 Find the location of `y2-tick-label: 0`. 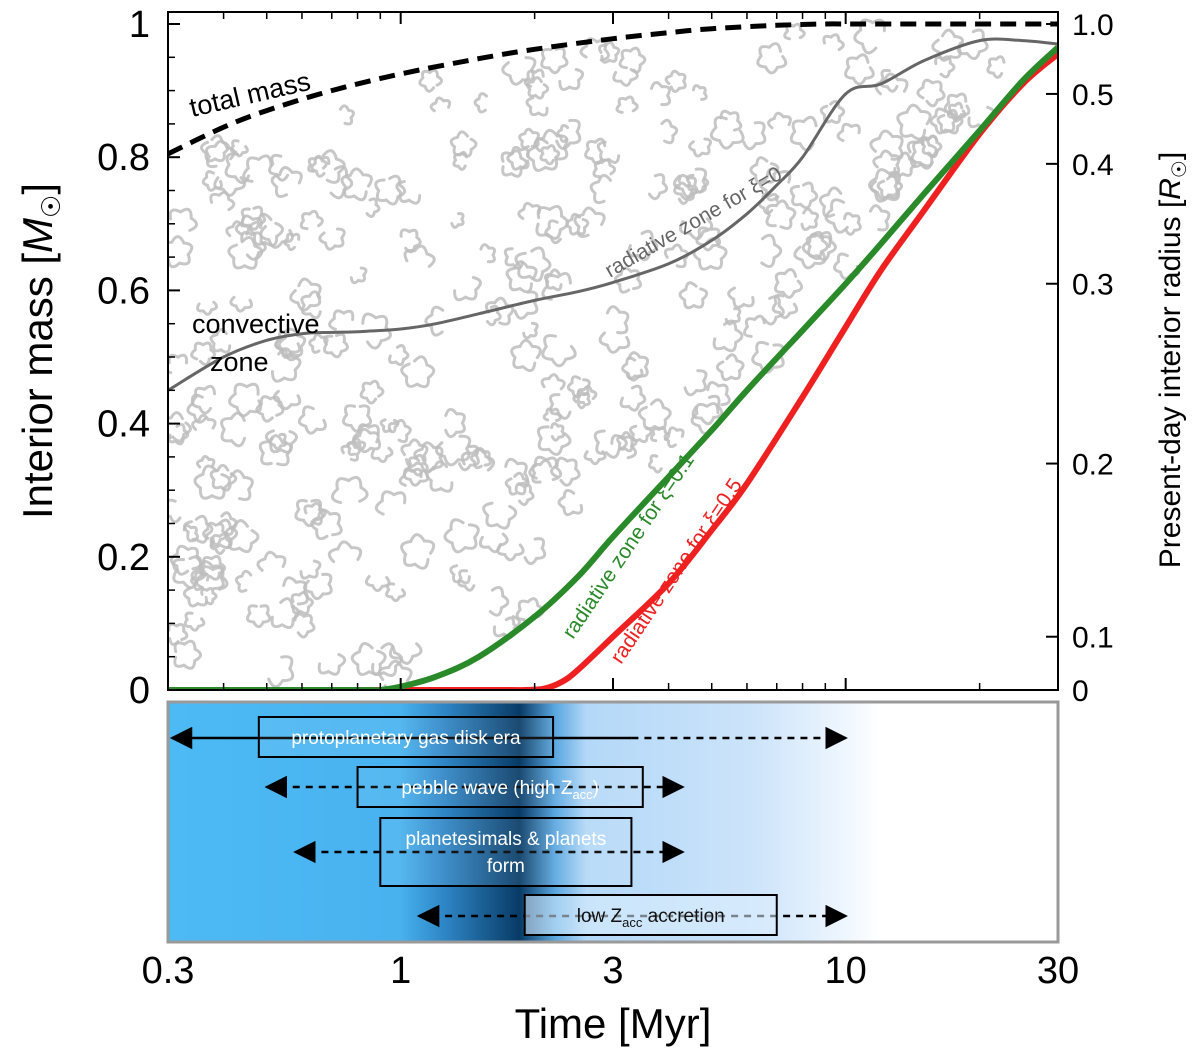

y2-tick-label: 0 is located at coordinates (1080, 691).